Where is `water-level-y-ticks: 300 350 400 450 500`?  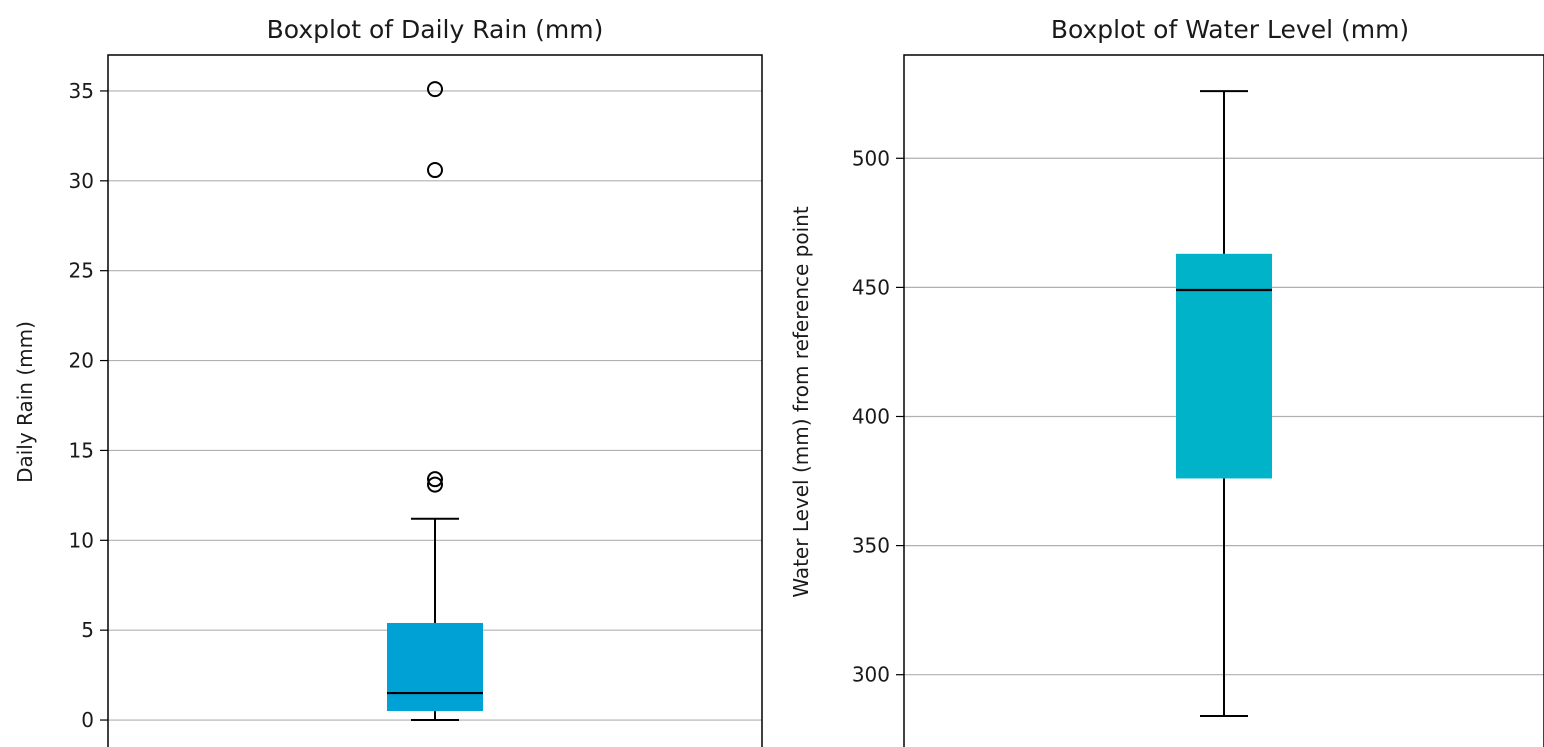 water-level-y-ticks: 300 350 400 450 500 is located at coordinates (878, 416).